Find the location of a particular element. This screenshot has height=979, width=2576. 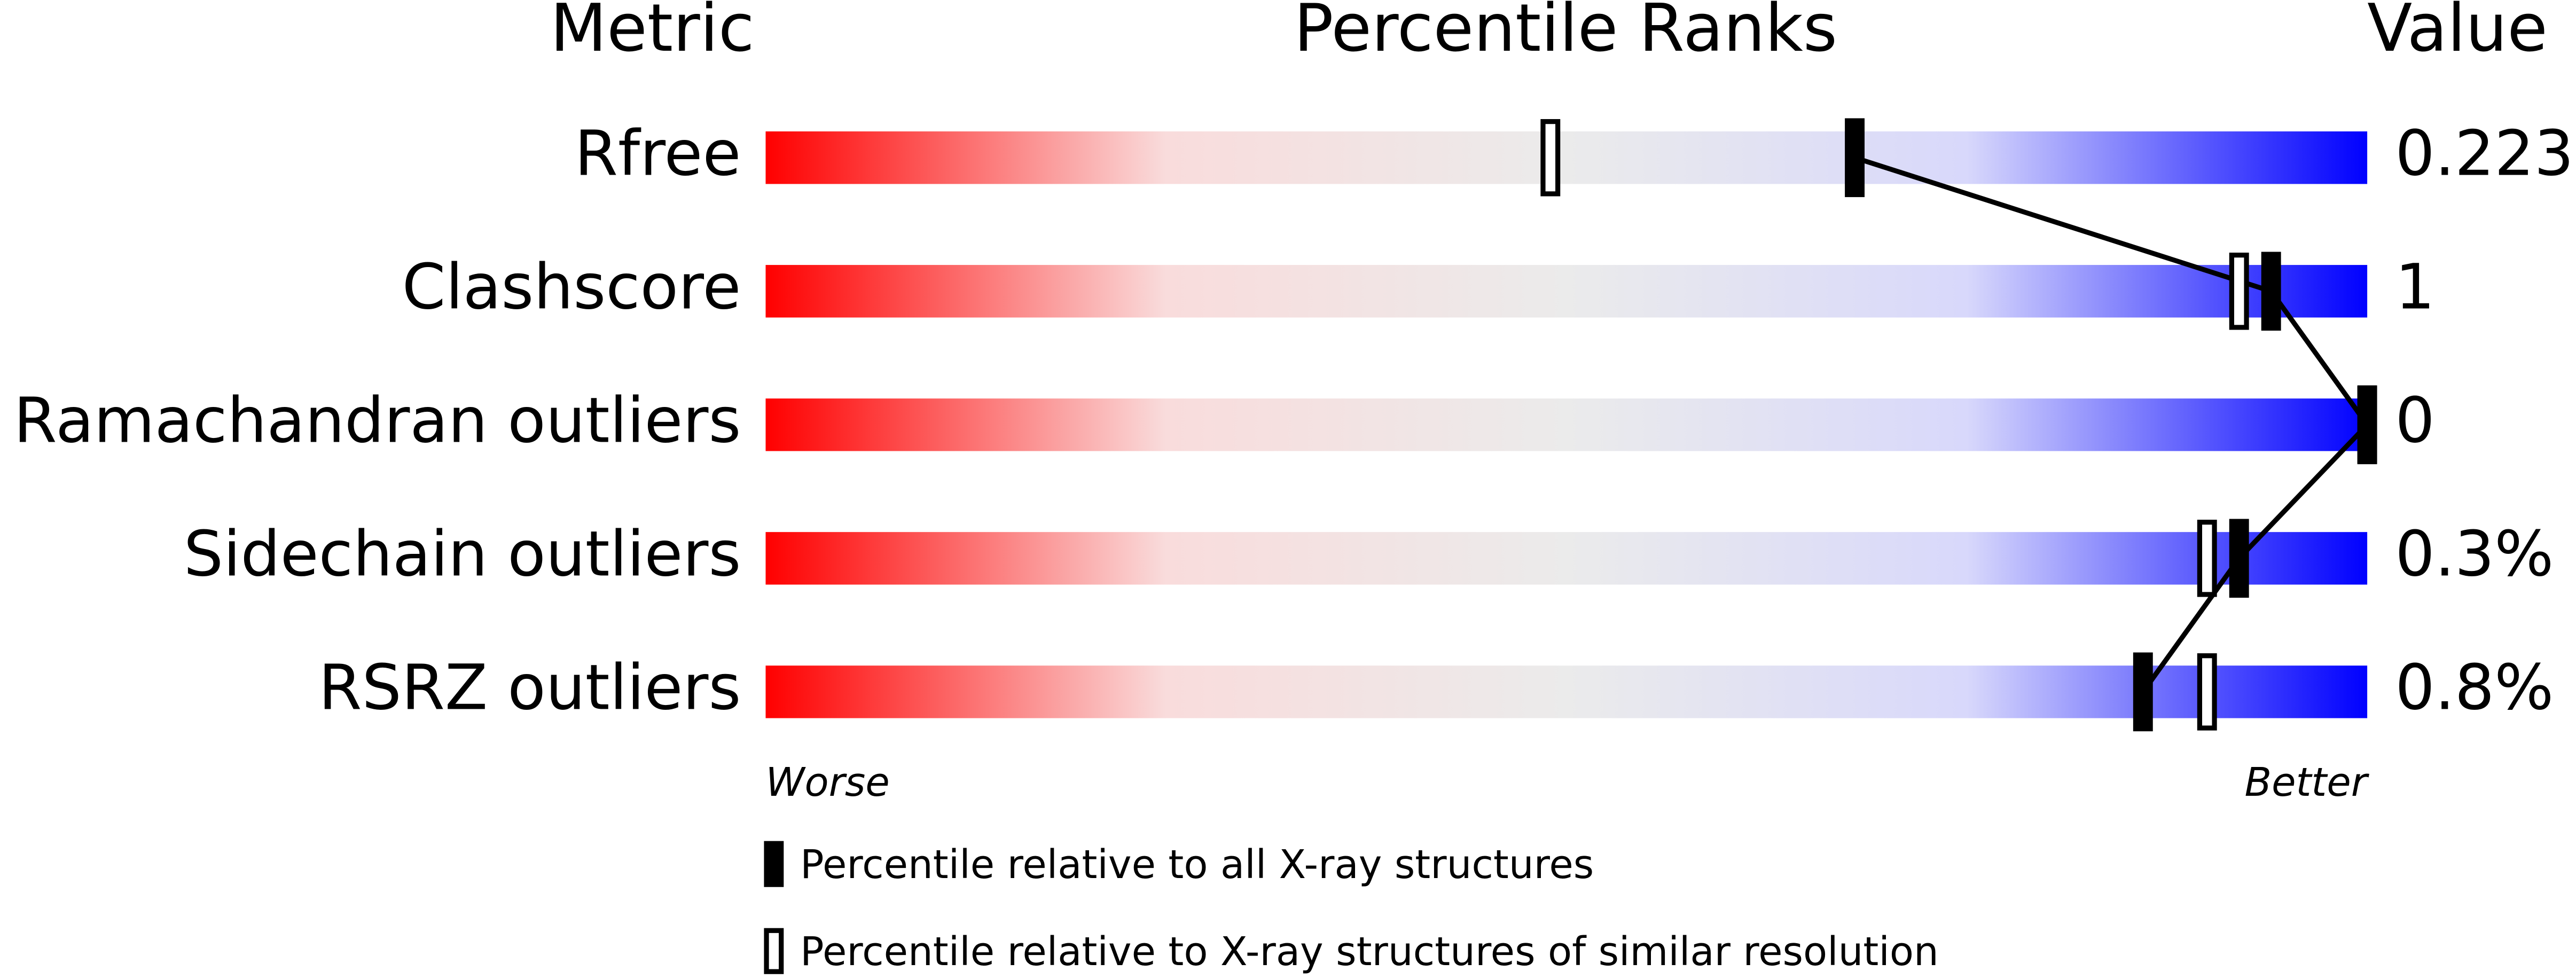

metric-label: Ramachandran outliers is located at coordinates (377, 421).